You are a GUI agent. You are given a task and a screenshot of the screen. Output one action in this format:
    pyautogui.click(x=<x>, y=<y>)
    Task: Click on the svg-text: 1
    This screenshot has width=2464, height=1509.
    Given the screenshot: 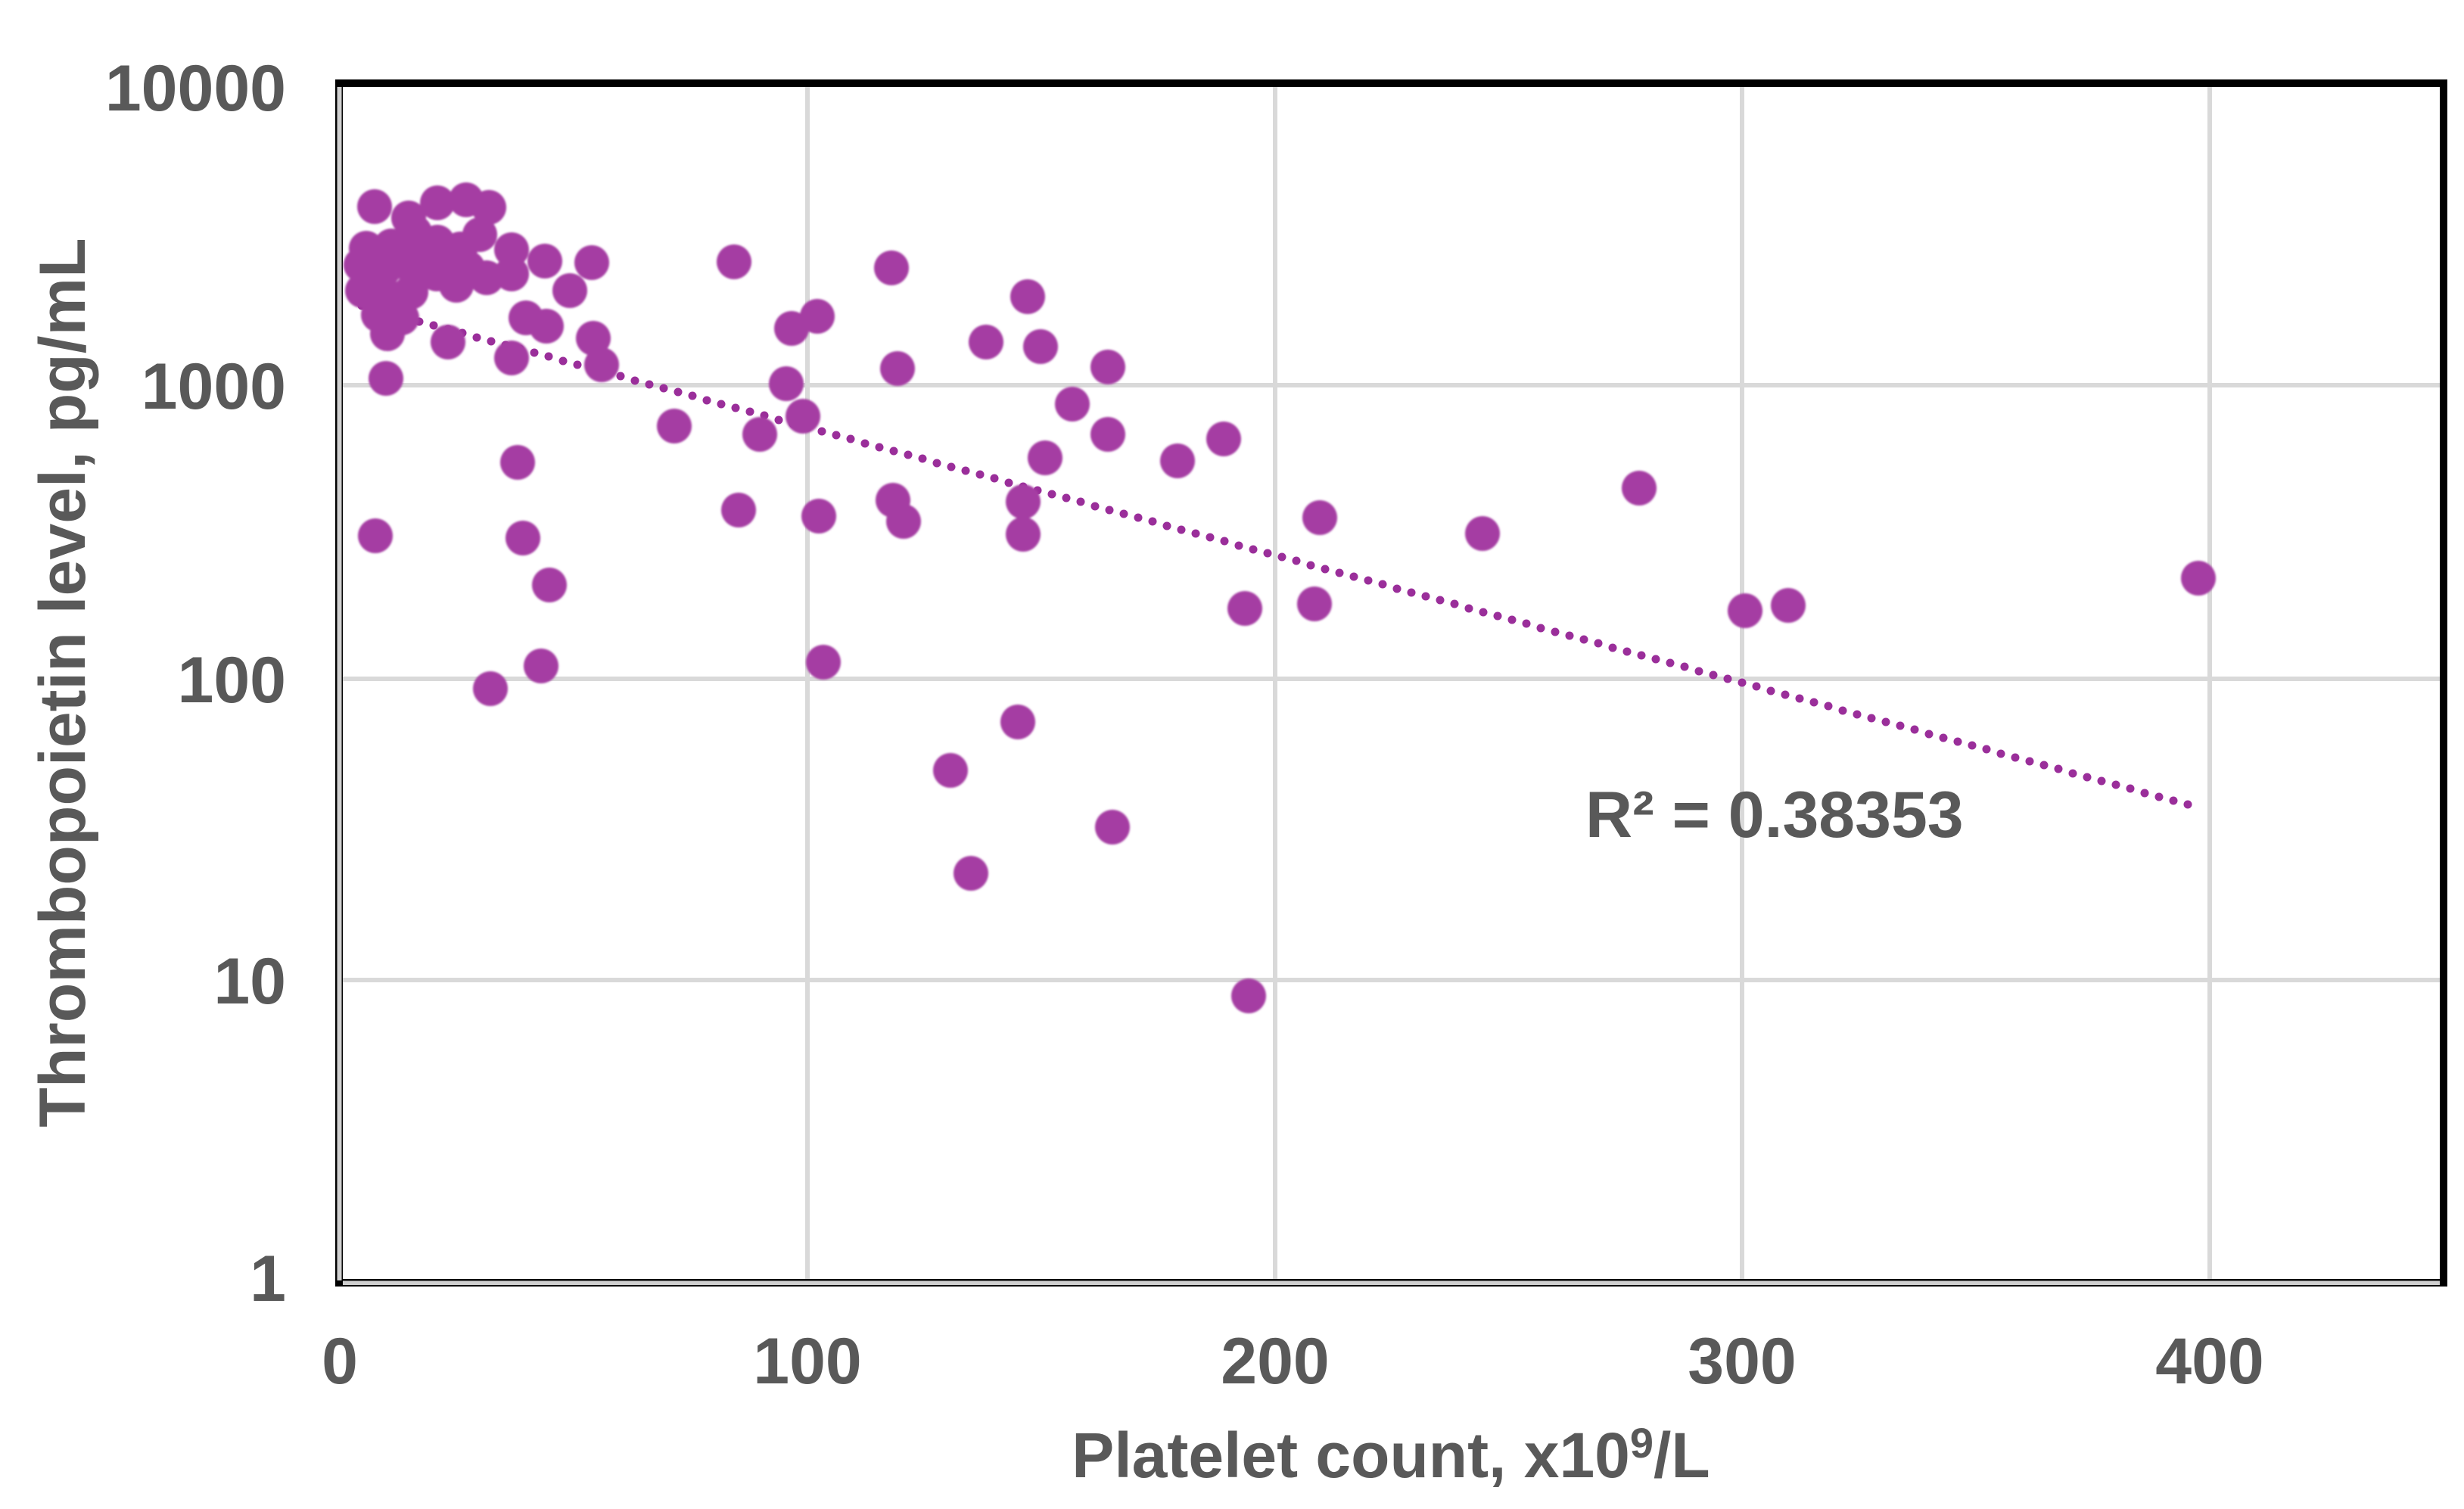 What is the action you would take?
    pyautogui.click(x=268, y=1279)
    